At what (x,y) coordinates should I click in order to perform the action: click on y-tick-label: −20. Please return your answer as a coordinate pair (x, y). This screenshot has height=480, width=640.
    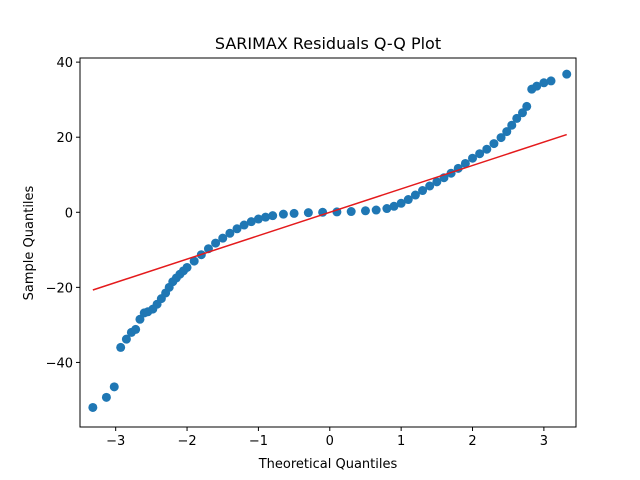
    Looking at the image, I should click on (59, 288).